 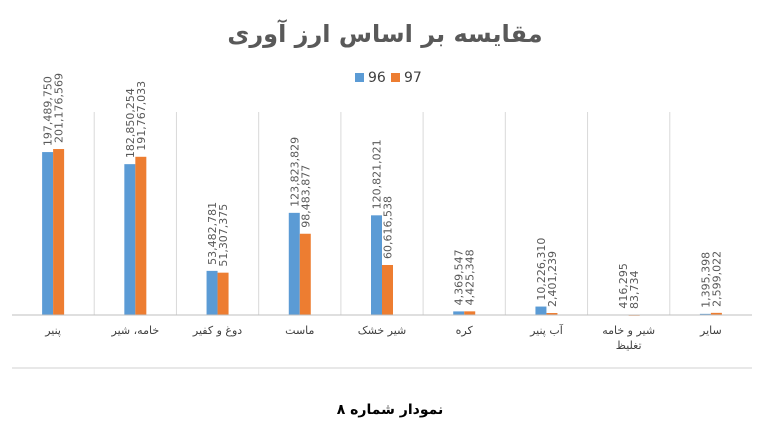 What do you see at coordinates (546, 330) in the screenshot?
I see `category-label-6: آب پنیر` at bounding box center [546, 330].